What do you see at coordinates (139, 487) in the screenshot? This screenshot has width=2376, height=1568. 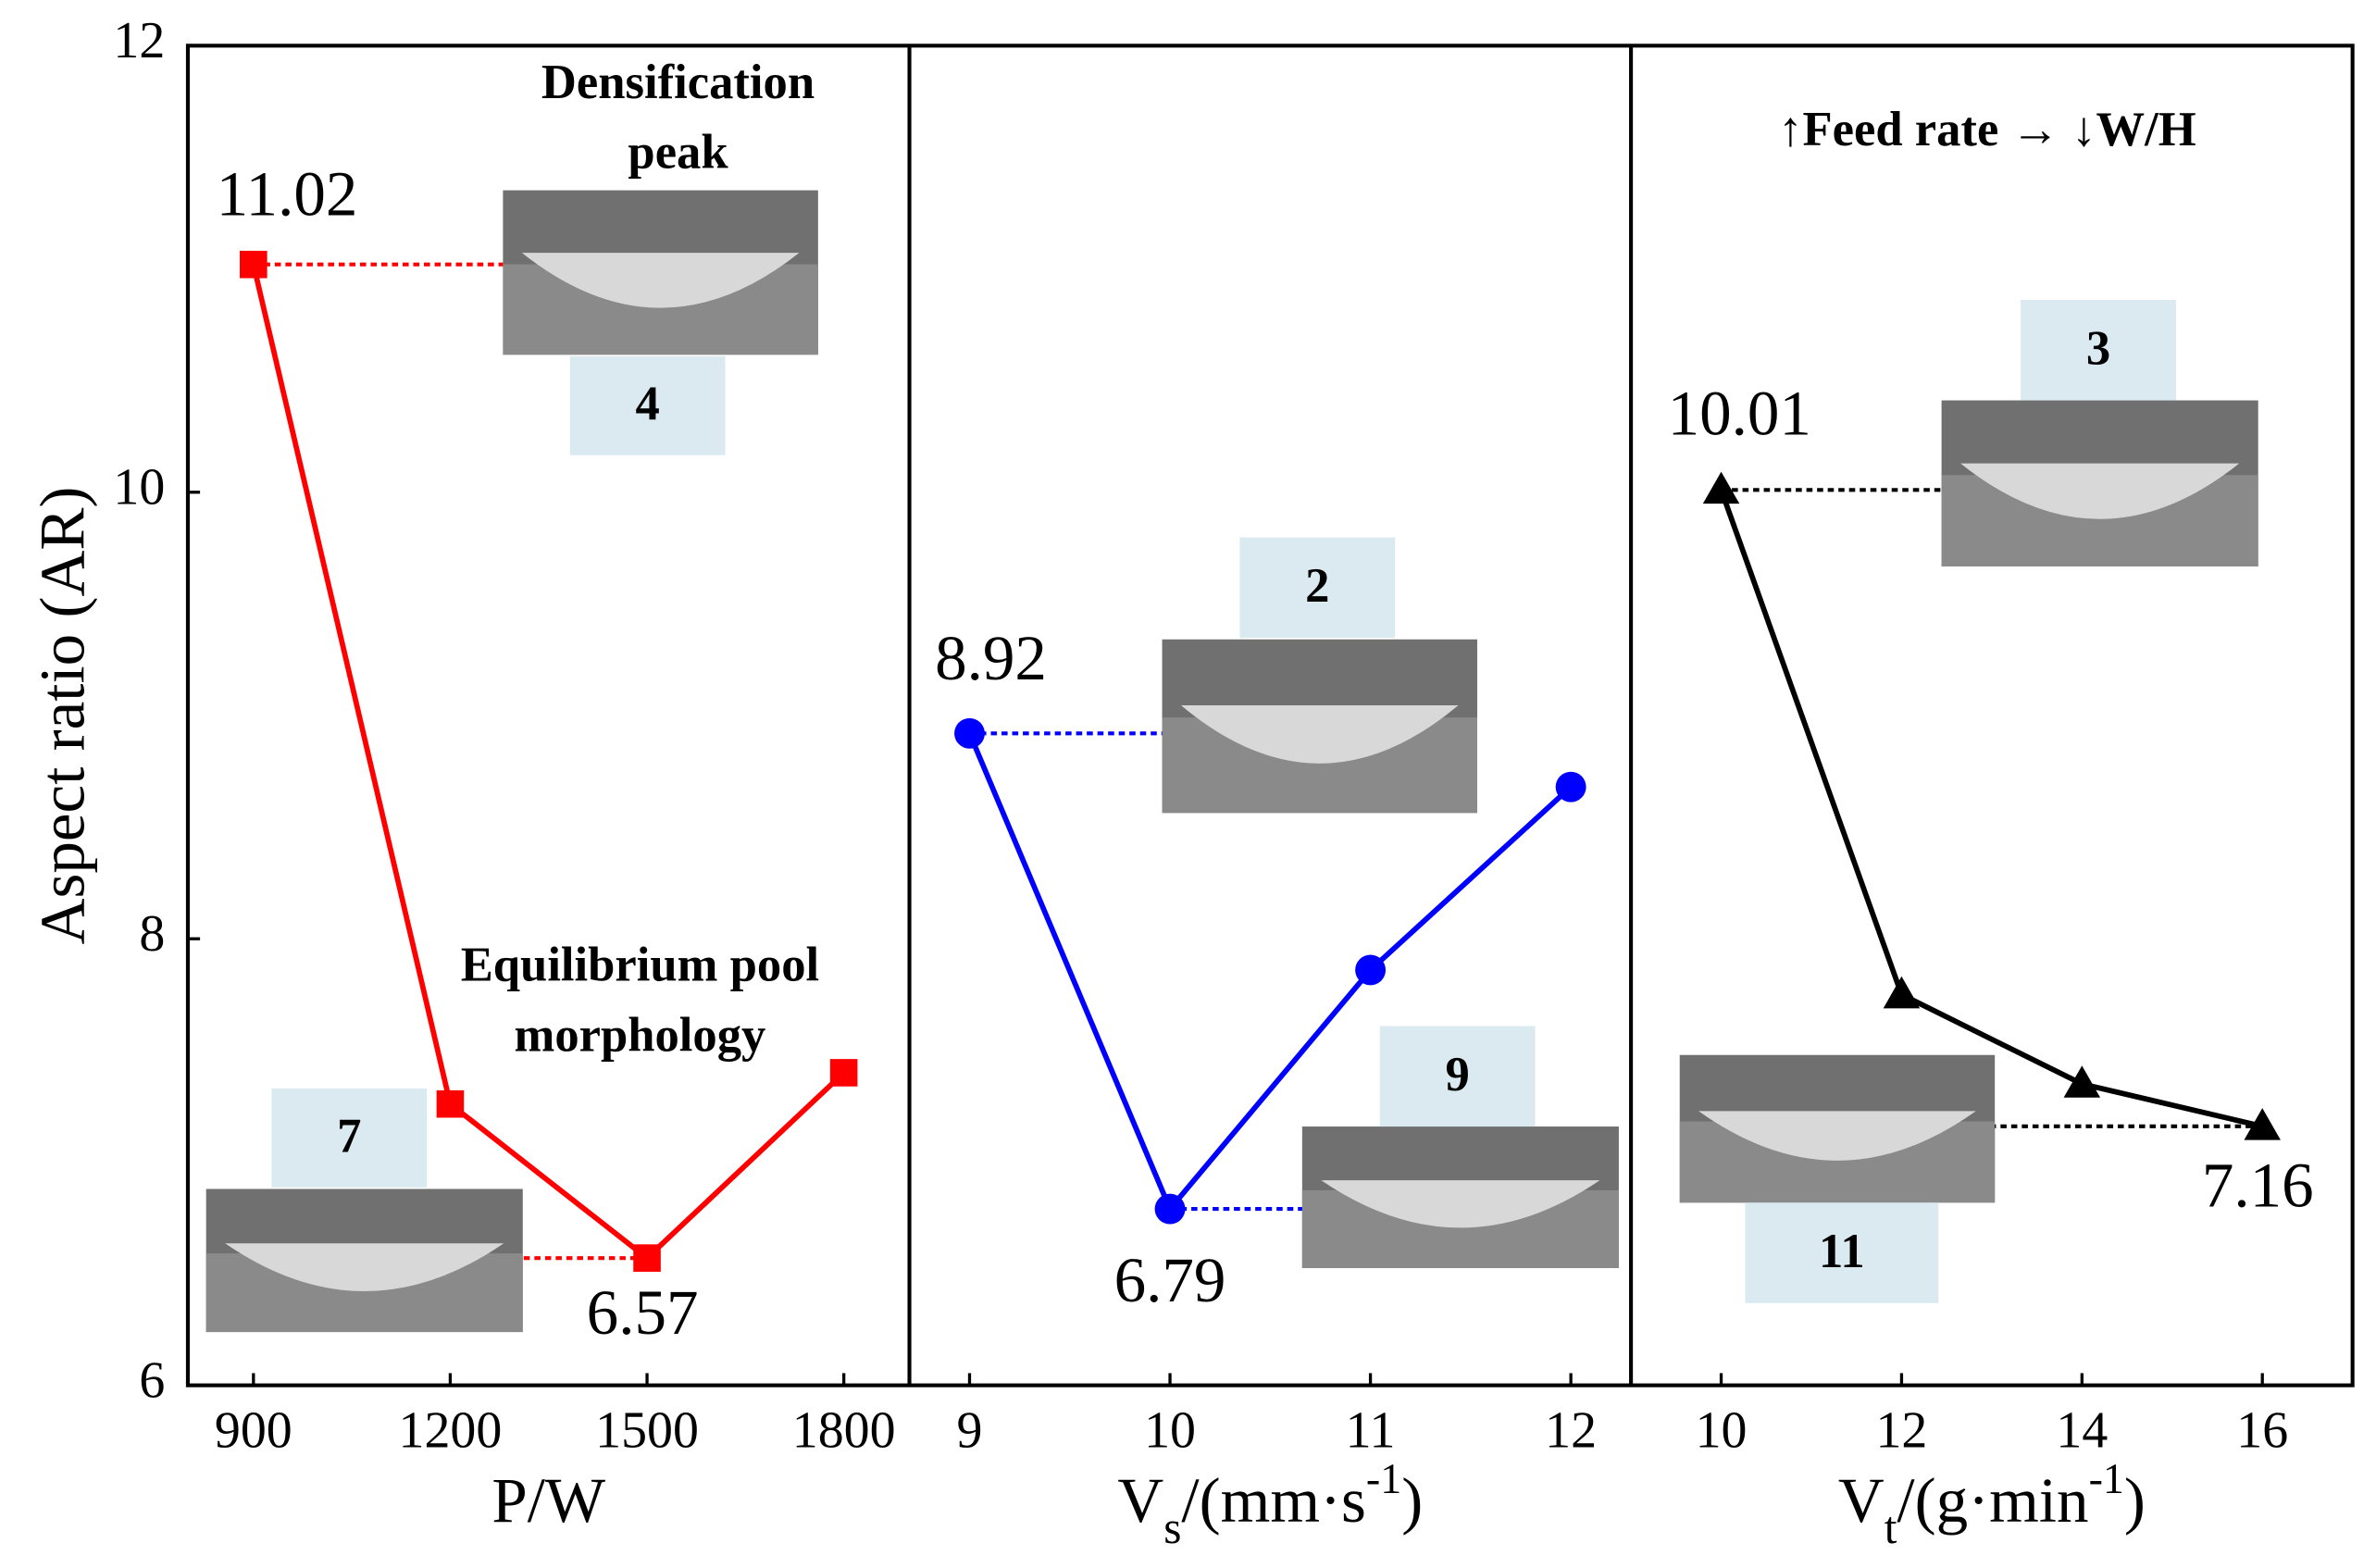 I see `y-tick-label: 10` at bounding box center [139, 487].